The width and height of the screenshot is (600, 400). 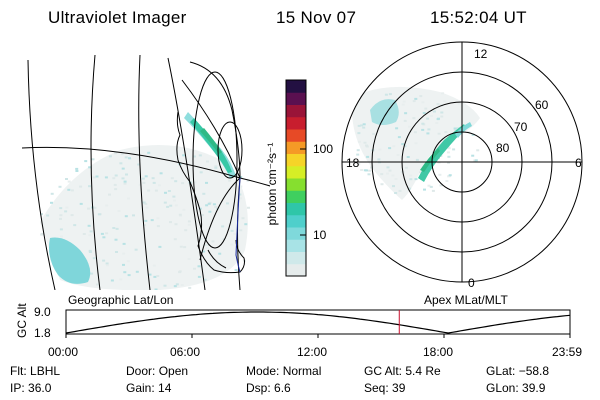 What do you see at coordinates (70, 260) in the screenshot?
I see `emission-patch` at bounding box center [70, 260].